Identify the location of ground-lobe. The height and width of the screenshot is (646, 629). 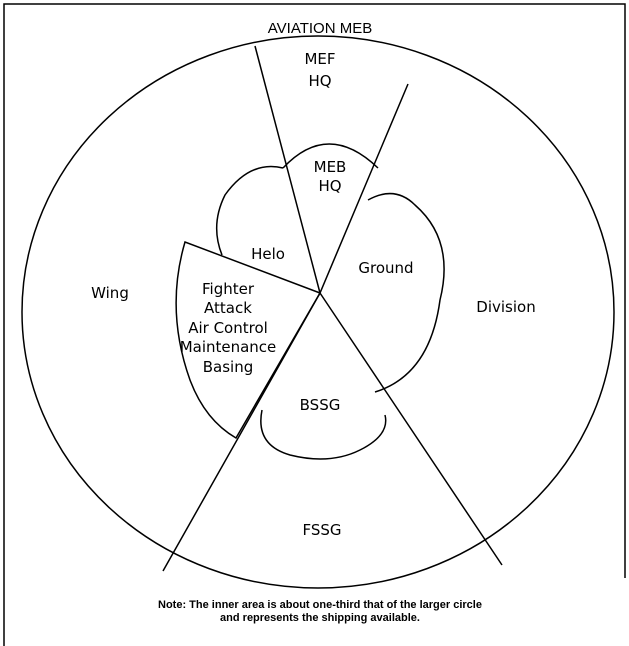
(406, 292).